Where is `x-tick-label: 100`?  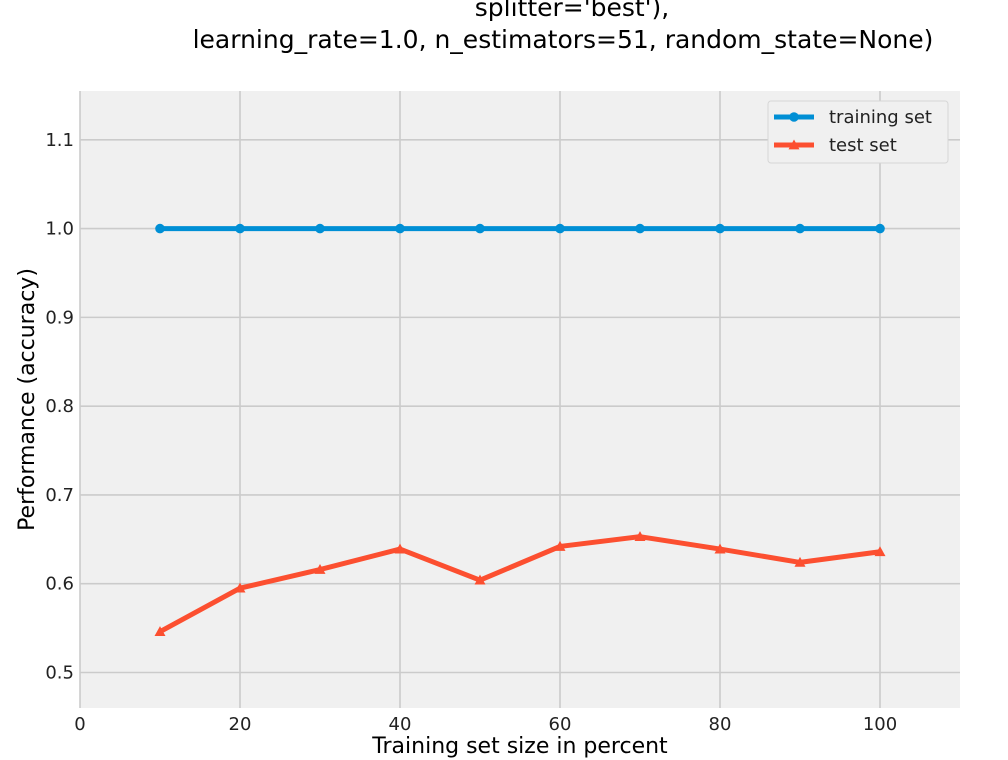 x-tick-label: 100 is located at coordinates (880, 724).